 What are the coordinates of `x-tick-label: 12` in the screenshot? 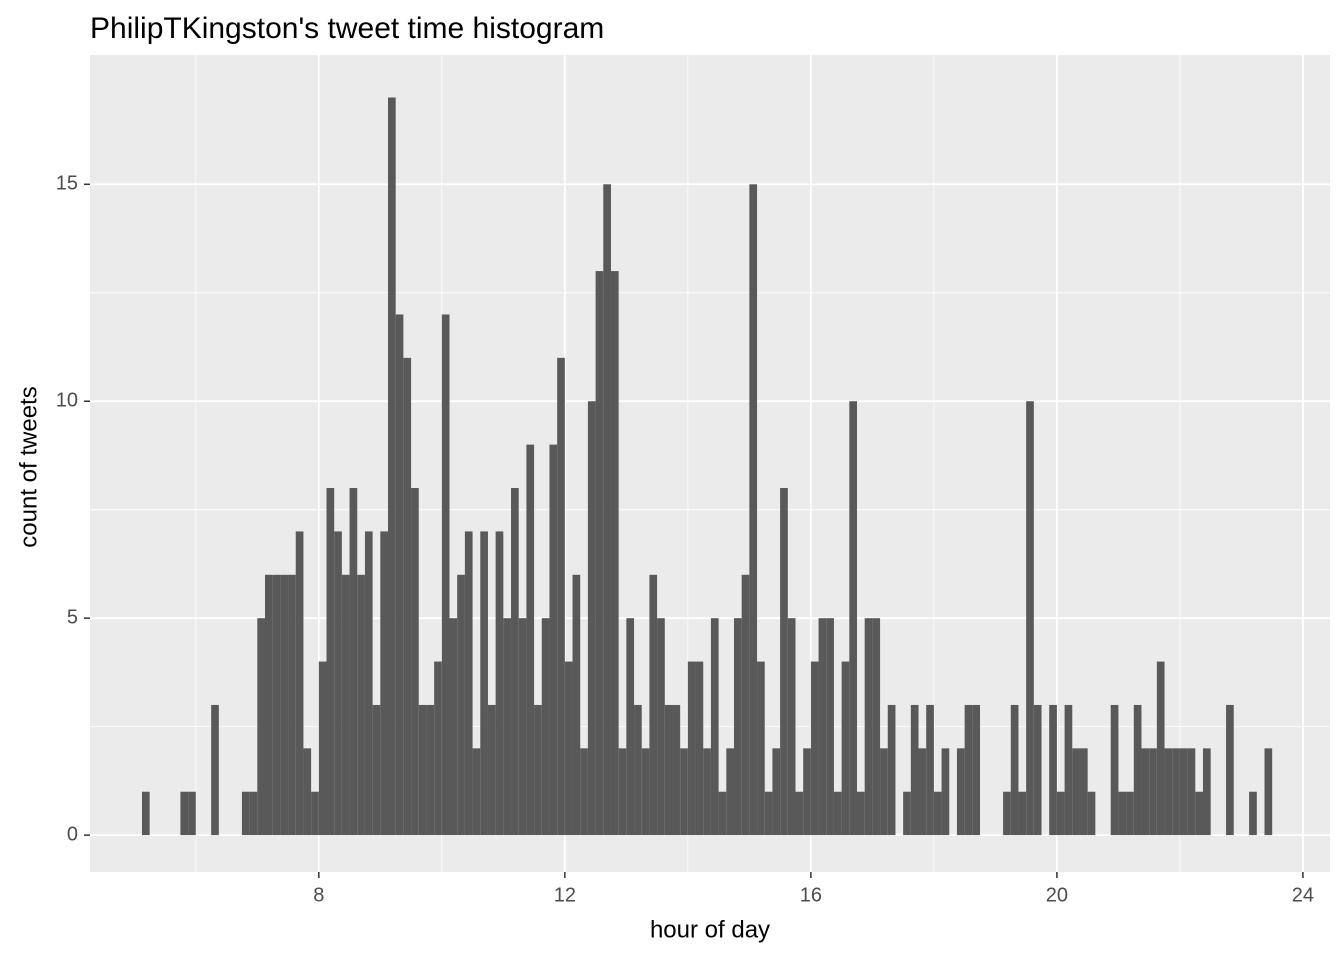 It's located at (565, 895).